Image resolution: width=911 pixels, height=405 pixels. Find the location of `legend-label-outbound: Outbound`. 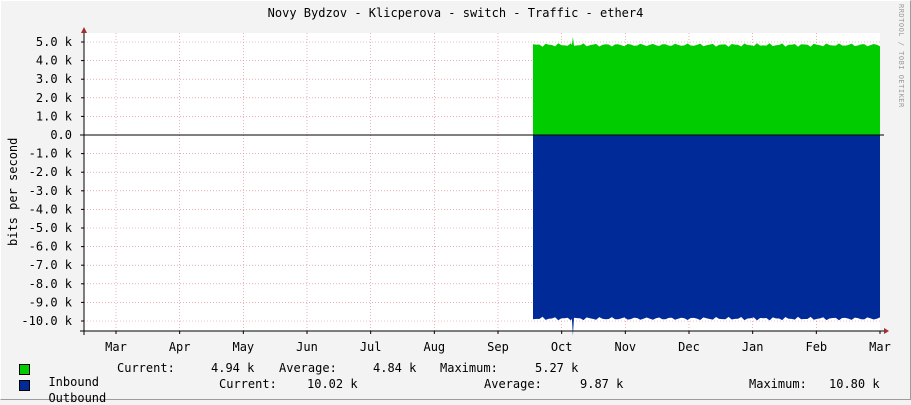

legend-label-outbound: Outbound is located at coordinates (77, 398).